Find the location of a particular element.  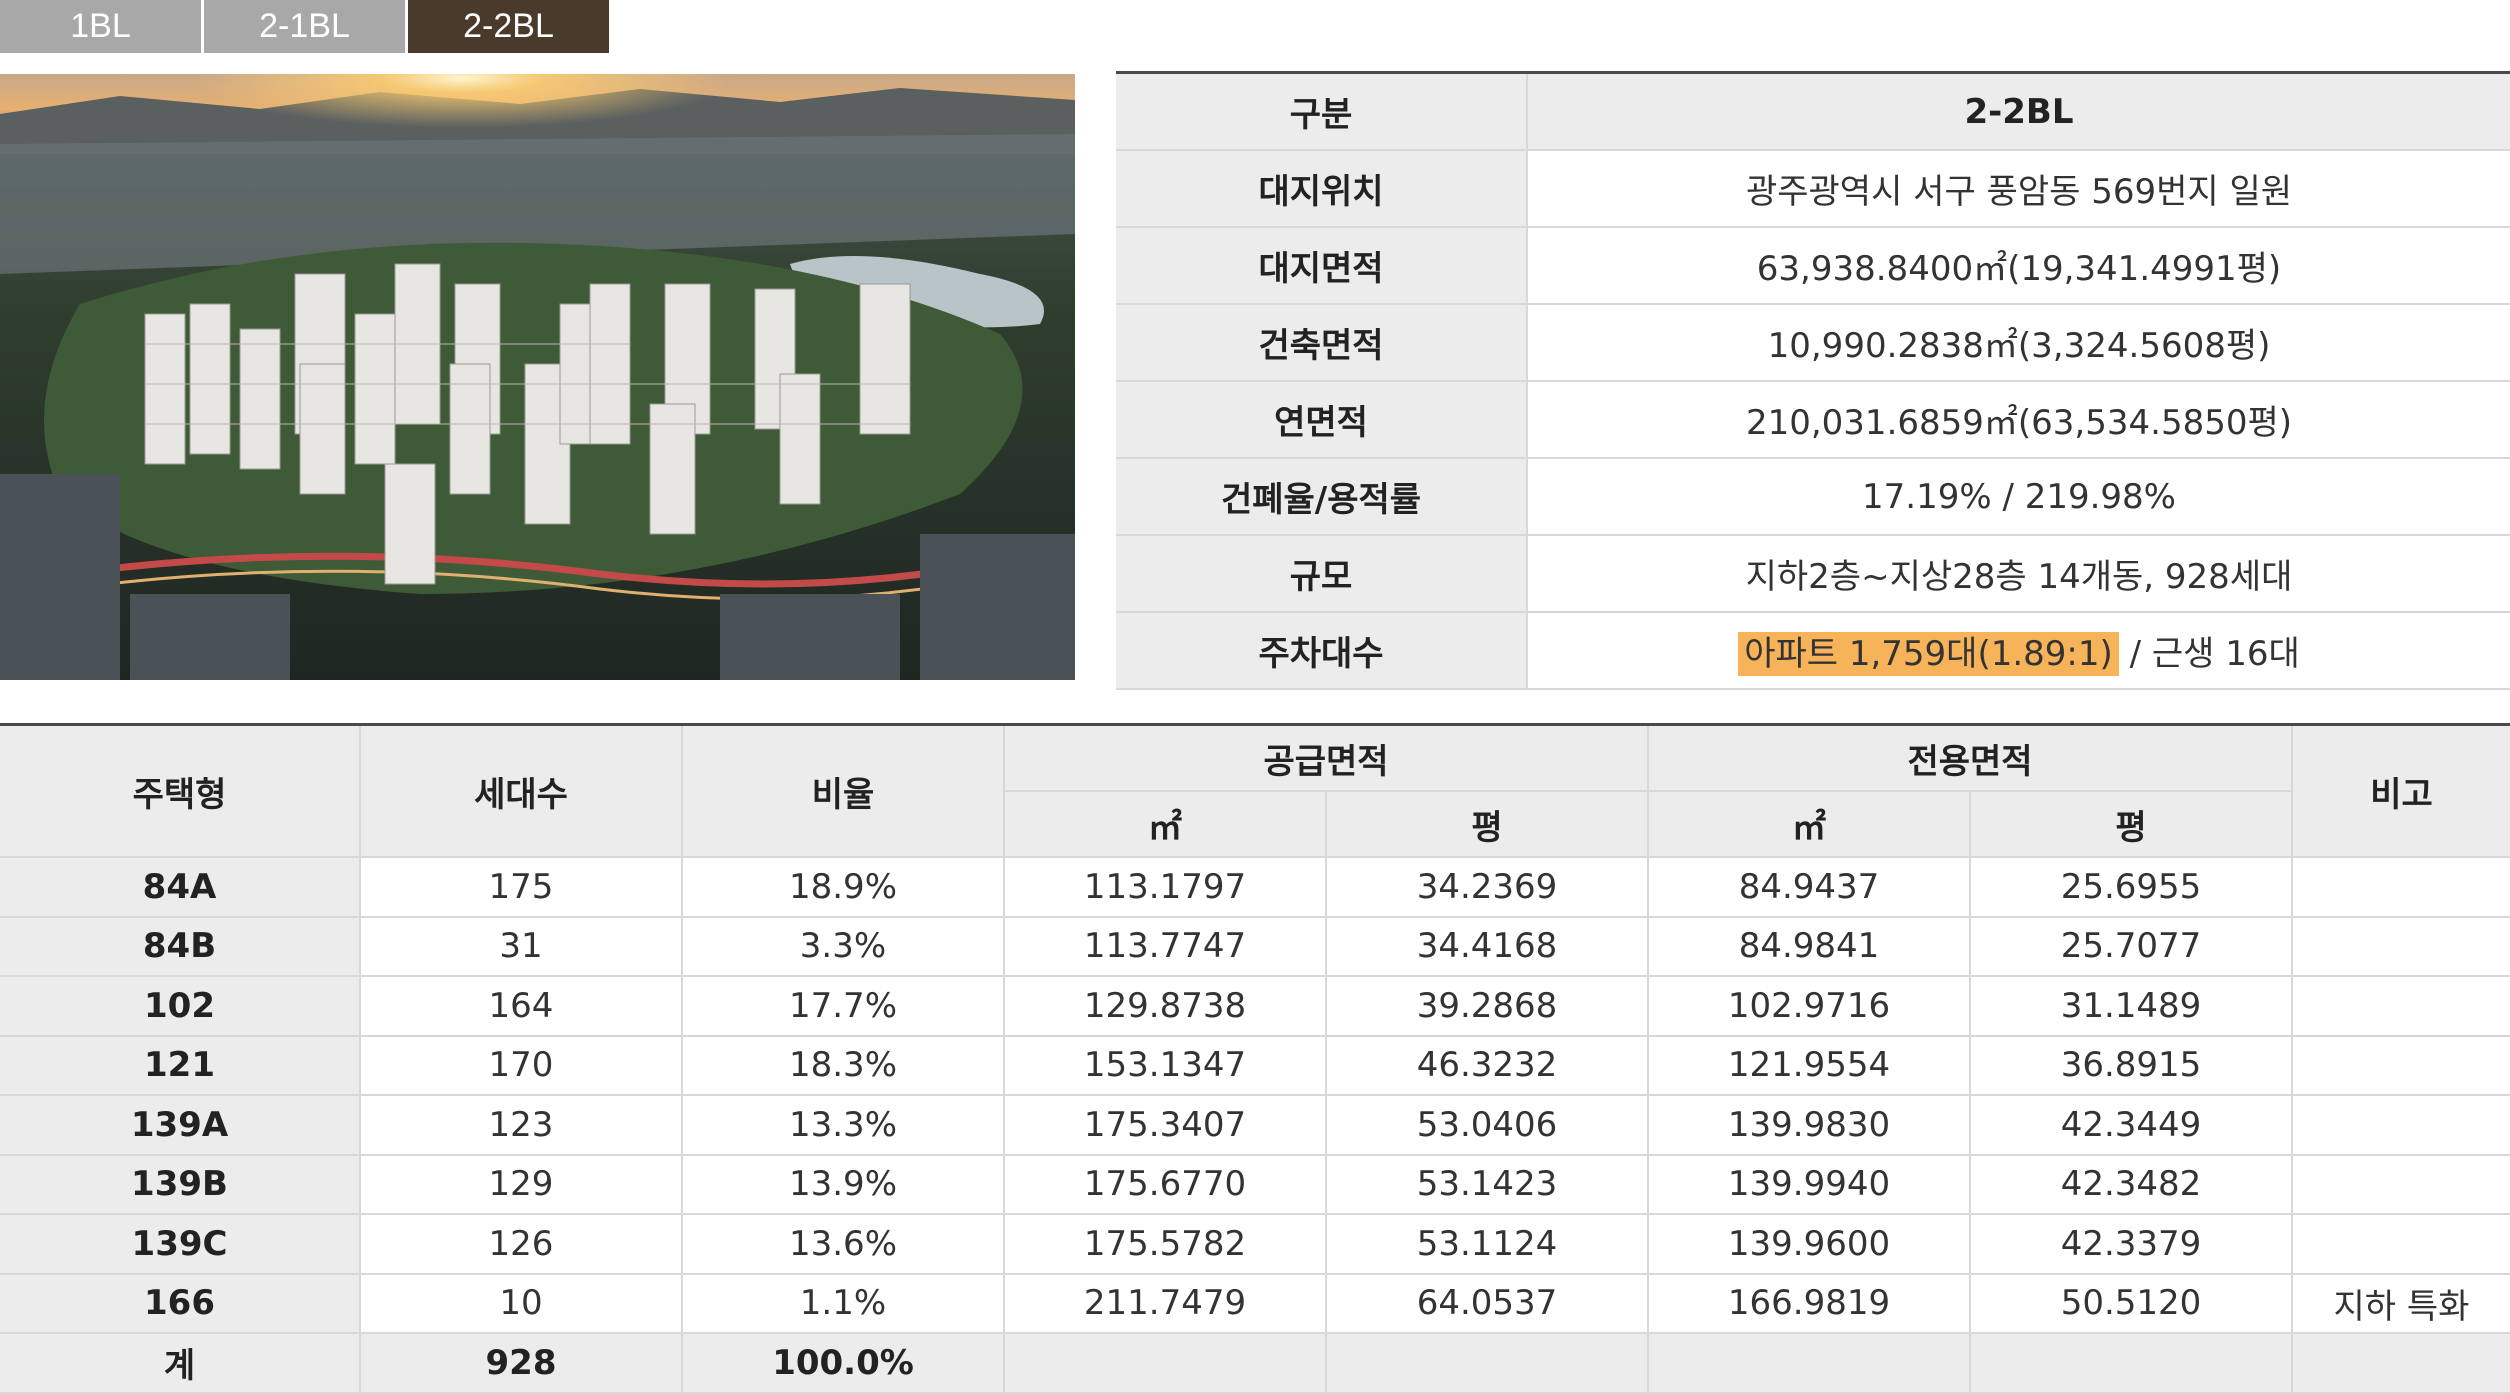

parking-rest: / 근생 16대 is located at coordinates (2209, 654).